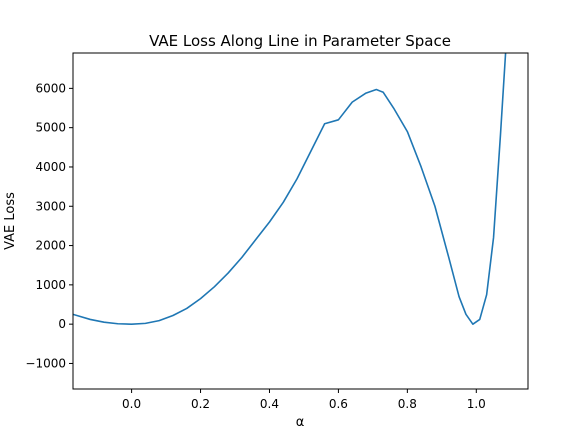  I want to click on y-tick-label: −1000, so click(45, 363).